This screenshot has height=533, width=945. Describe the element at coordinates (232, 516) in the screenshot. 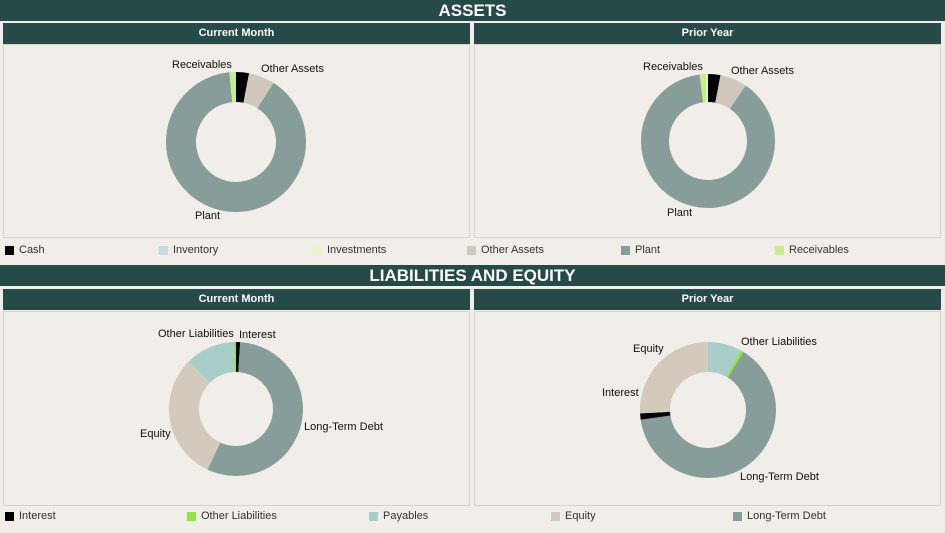

I see `legend-item-other-liabilities: Other Liabilities` at that location.